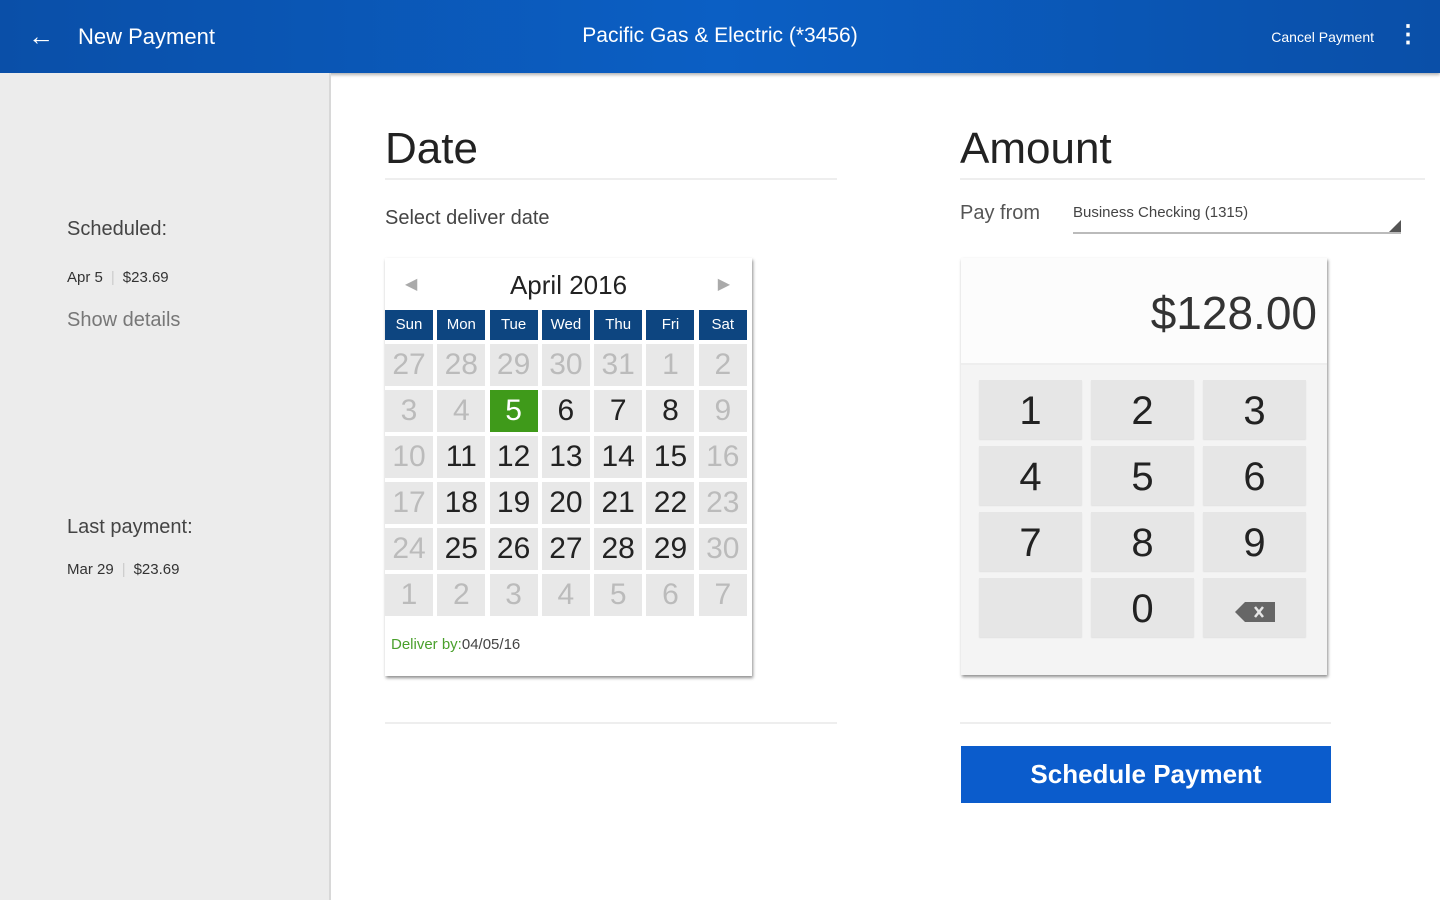  Describe the element at coordinates (1036, 148) in the screenshot. I see `amount-heading: Amount` at that location.